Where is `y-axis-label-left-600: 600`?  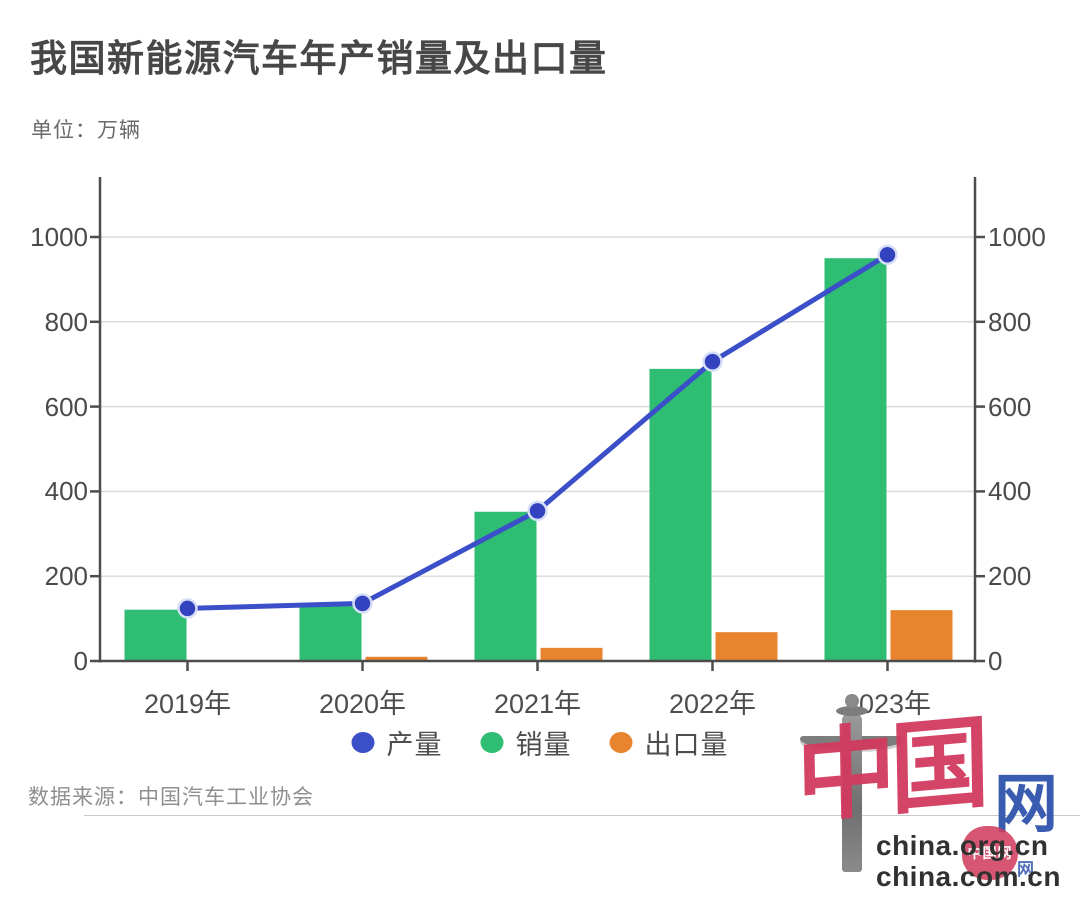 y-axis-label-left-600: 600 is located at coordinates (66, 406).